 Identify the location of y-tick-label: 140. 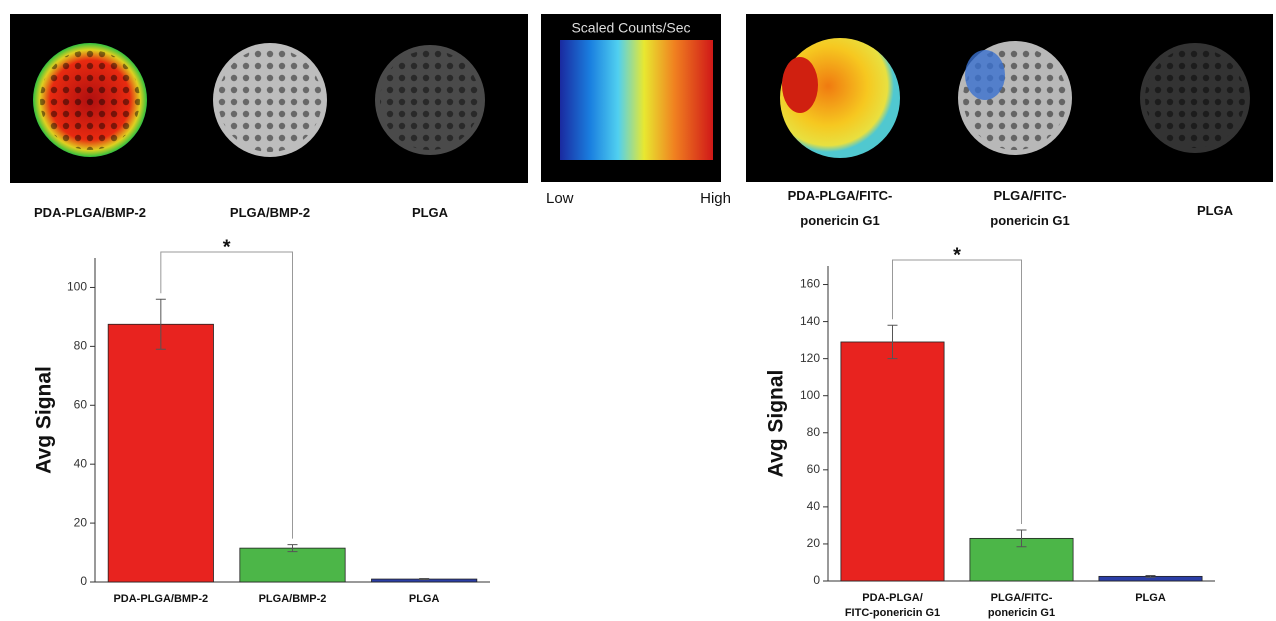
(810, 321).